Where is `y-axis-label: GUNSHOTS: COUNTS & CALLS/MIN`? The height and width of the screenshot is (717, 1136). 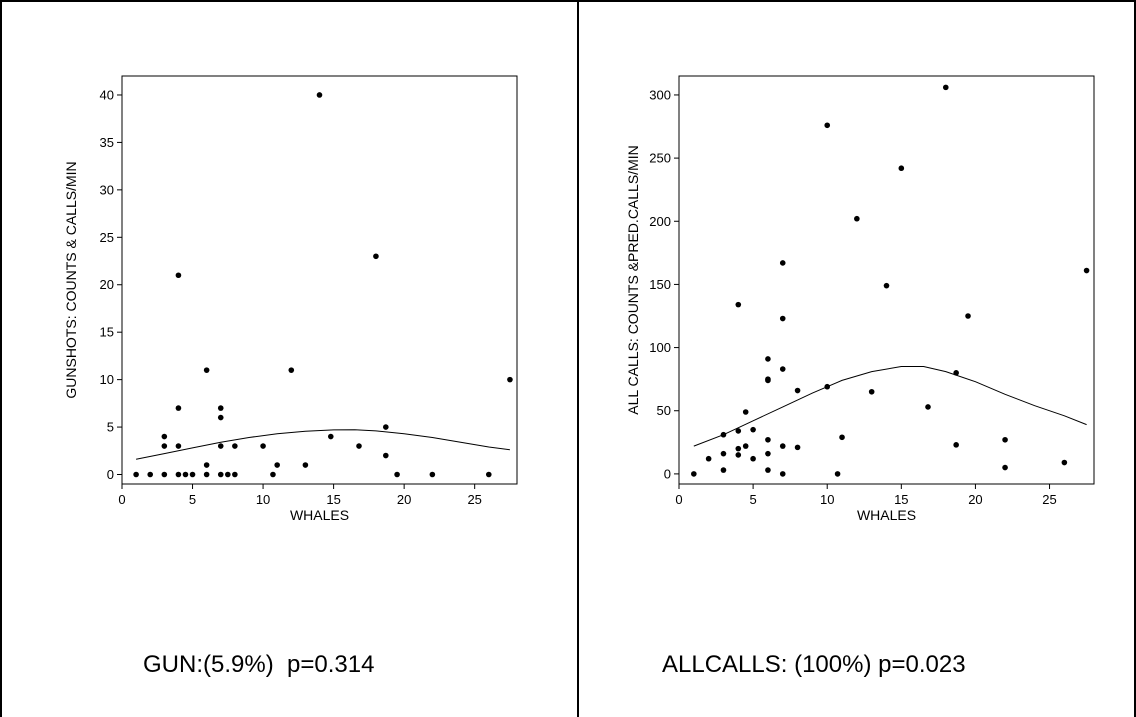 y-axis-label: GUNSHOTS: COUNTS & CALLS/MIN is located at coordinates (71, 279).